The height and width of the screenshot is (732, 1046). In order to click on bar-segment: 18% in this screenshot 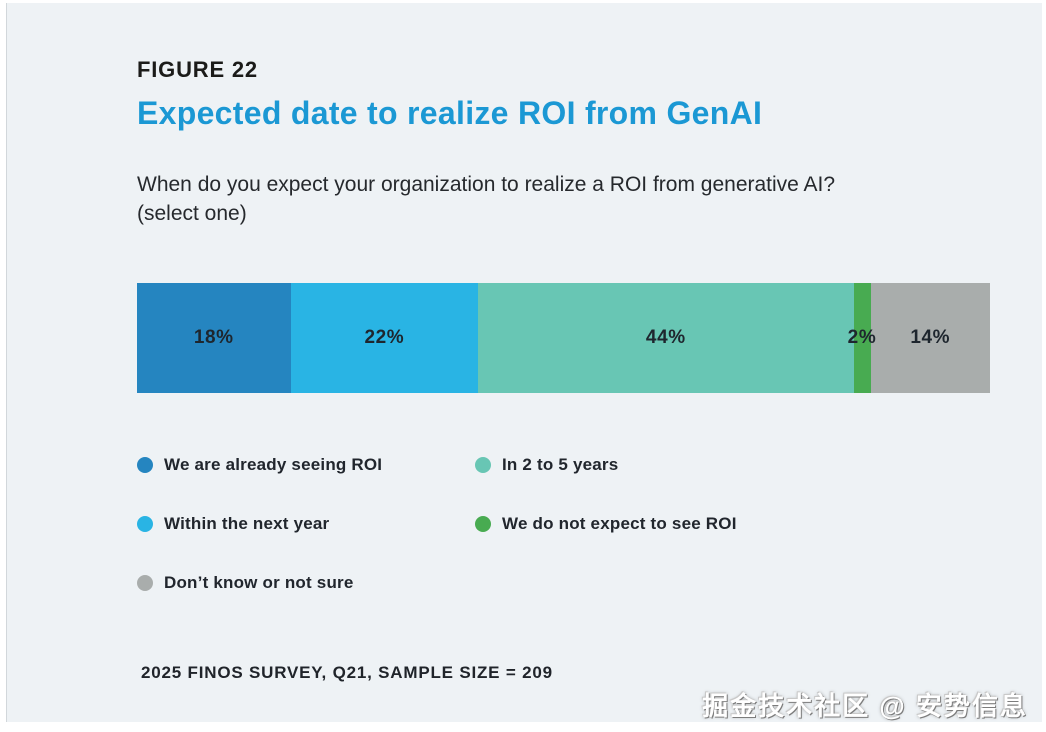, I will do `click(214, 338)`.